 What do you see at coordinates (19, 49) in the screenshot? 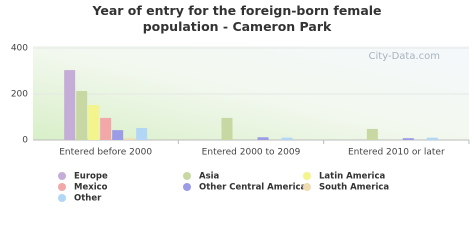
I see `y-tick-label: 400` at bounding box center [19, 49].